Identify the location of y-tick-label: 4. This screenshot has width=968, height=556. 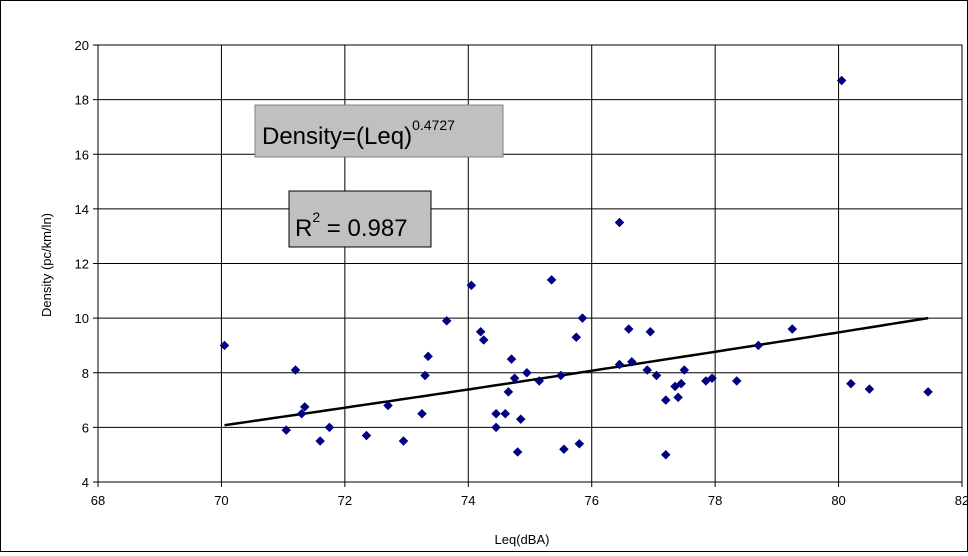
(85, 482).